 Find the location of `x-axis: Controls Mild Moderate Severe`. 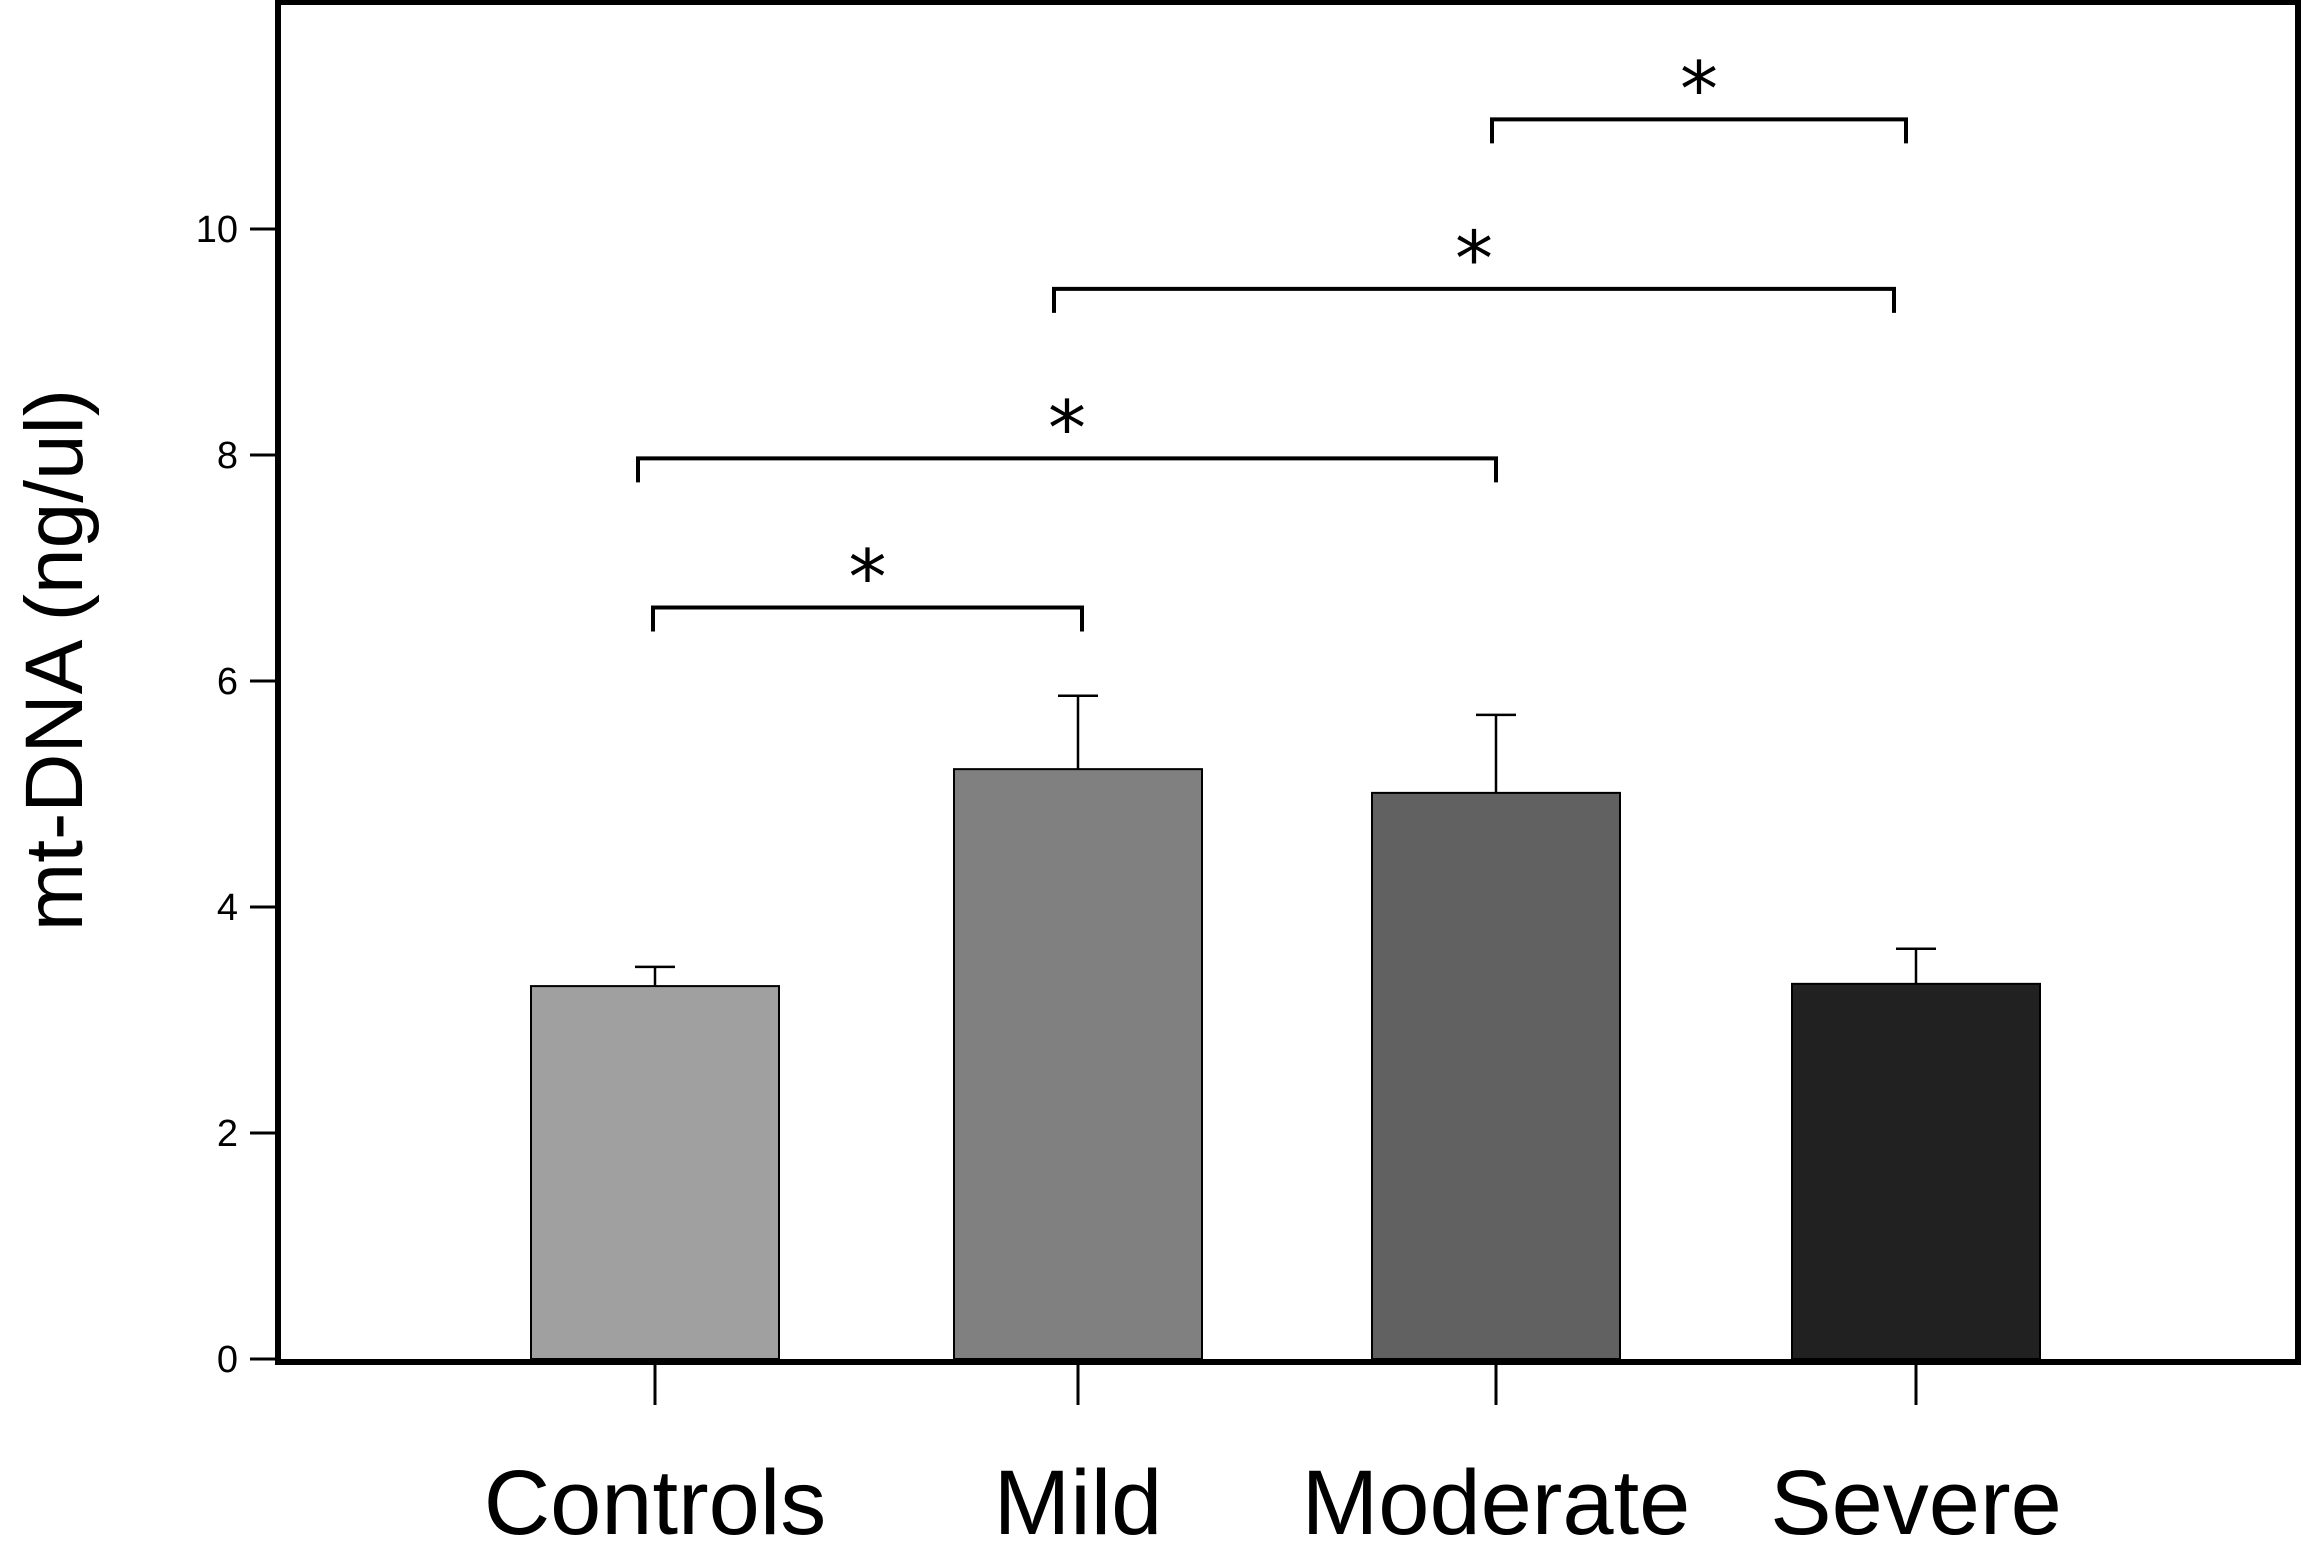

x-axis: Controls Mild Moderate Severe is located at coordinates (1273, 1453).